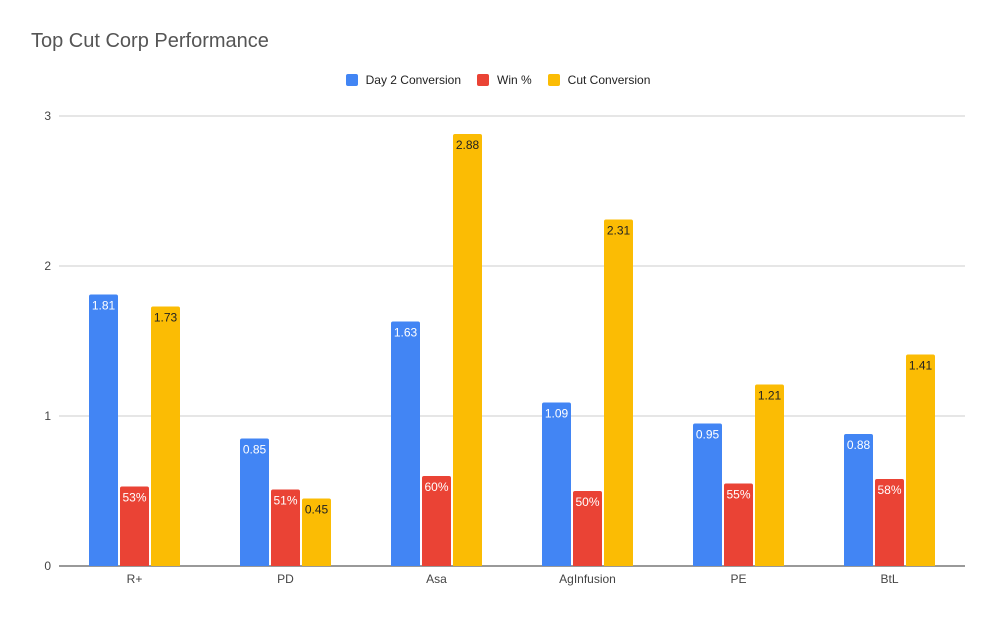  What do you see at coordinates (317, 510) in the screenshot?
I see `data-label: 0.45` at bounding box center [317, 510].